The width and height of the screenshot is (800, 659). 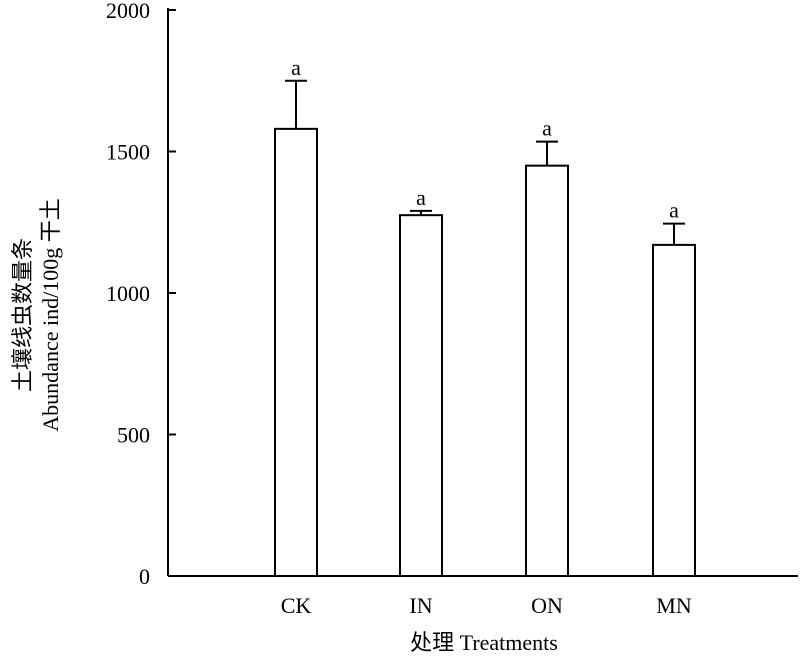 I want to click on y-tick-label: 500, so click(x=133, y=435).